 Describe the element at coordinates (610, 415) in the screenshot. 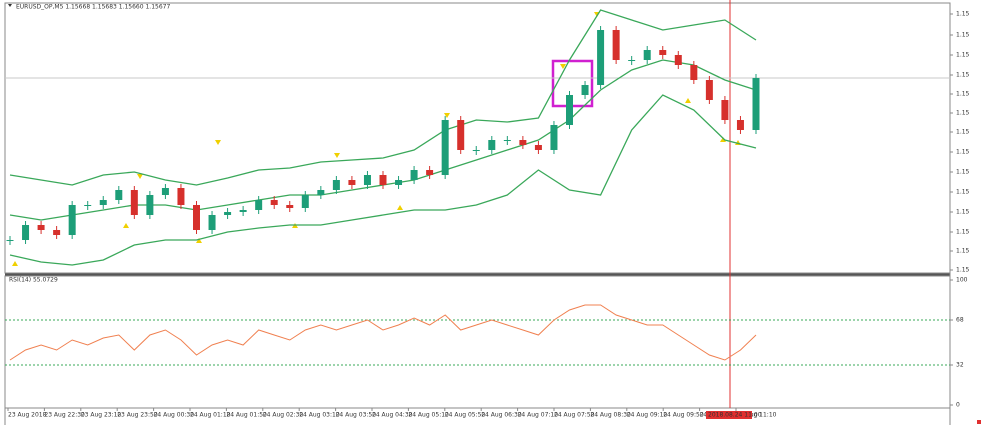

I see `x-tick-label: 24 Aug 08:30` at that location.